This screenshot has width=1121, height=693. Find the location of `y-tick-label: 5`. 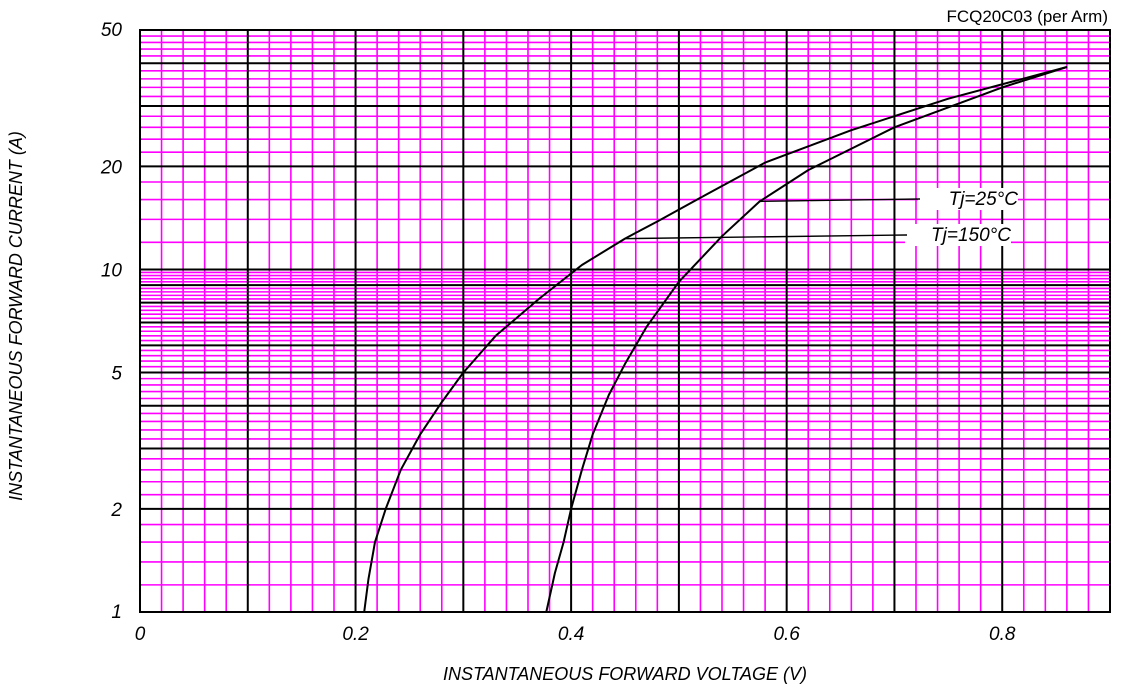

y-tick-label: 5 is located at coordinates (116, 374).